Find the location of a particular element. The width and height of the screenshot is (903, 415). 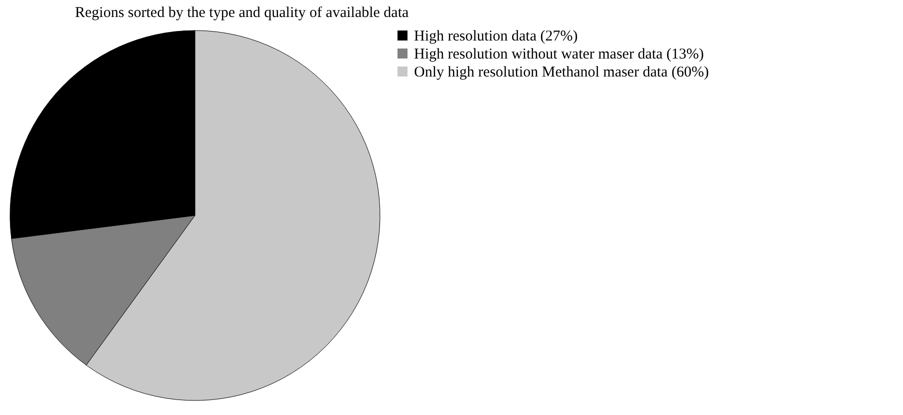

legend-label: Only high resolution Methanol maser data (60%) is located at coordinates (561, 72).